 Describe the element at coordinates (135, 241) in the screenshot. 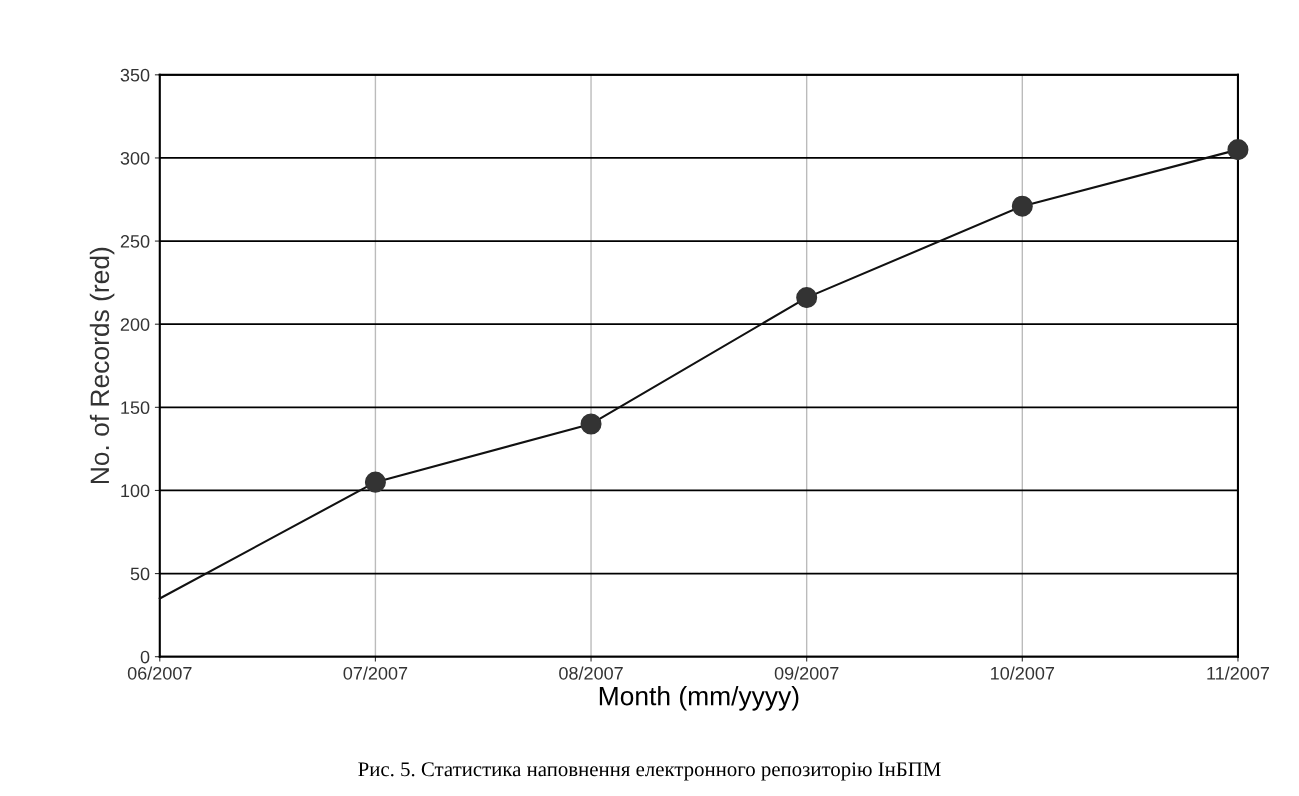

I see `y-tick-label: 250` at that location.